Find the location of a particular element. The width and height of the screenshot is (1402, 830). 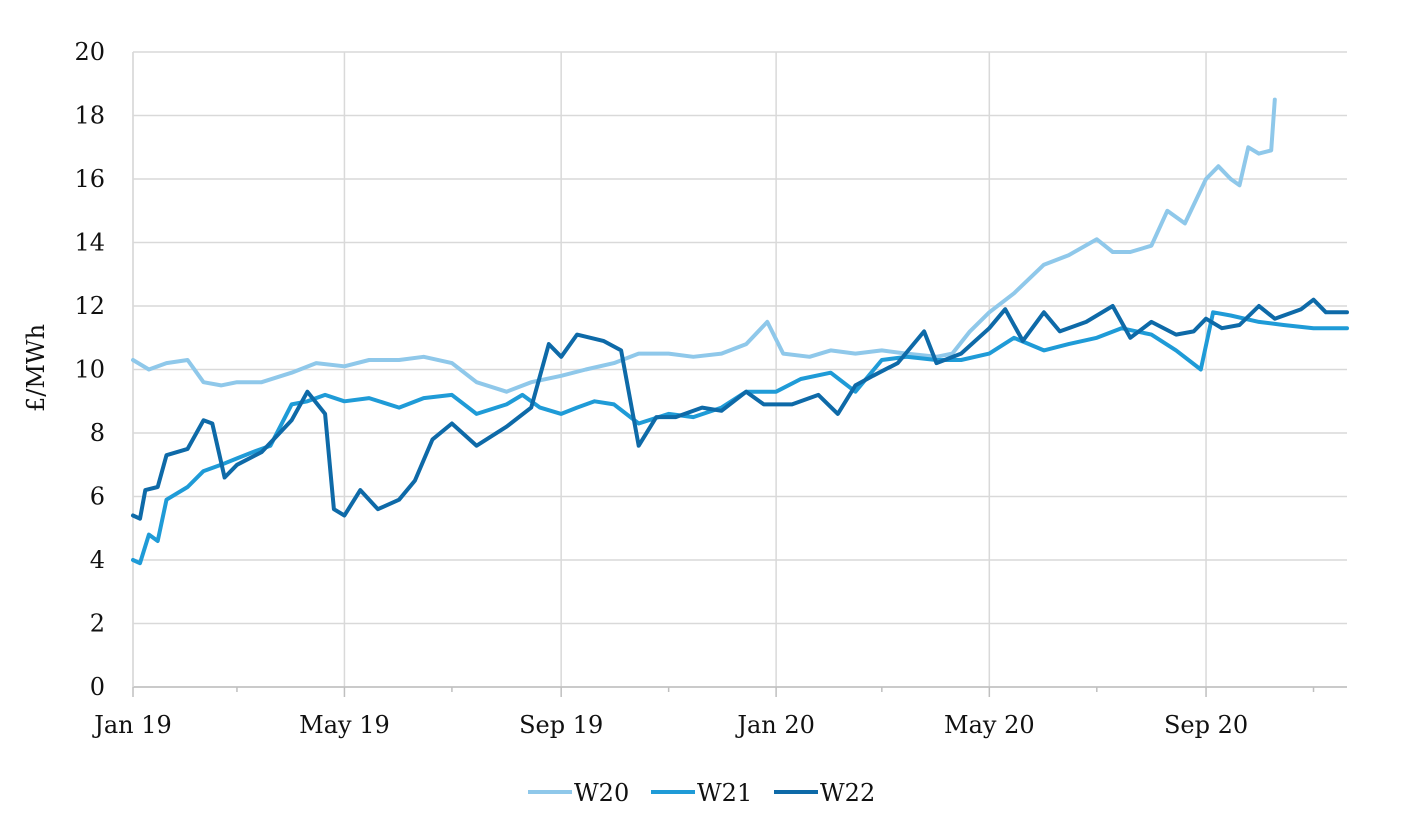

x-tick-label: Jan 20 is located at coordinates (774, 725).